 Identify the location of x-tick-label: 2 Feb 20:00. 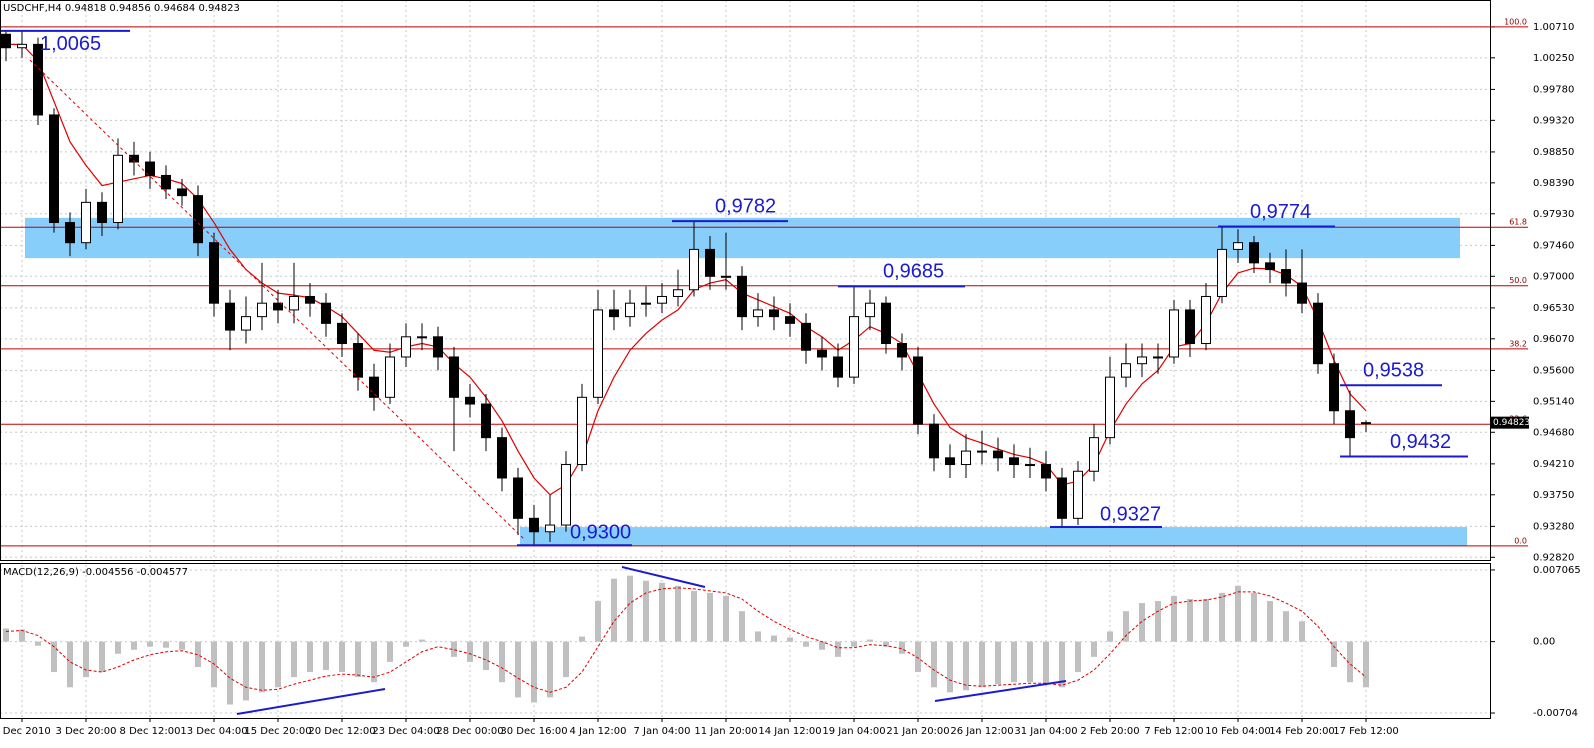
(1109, 731).